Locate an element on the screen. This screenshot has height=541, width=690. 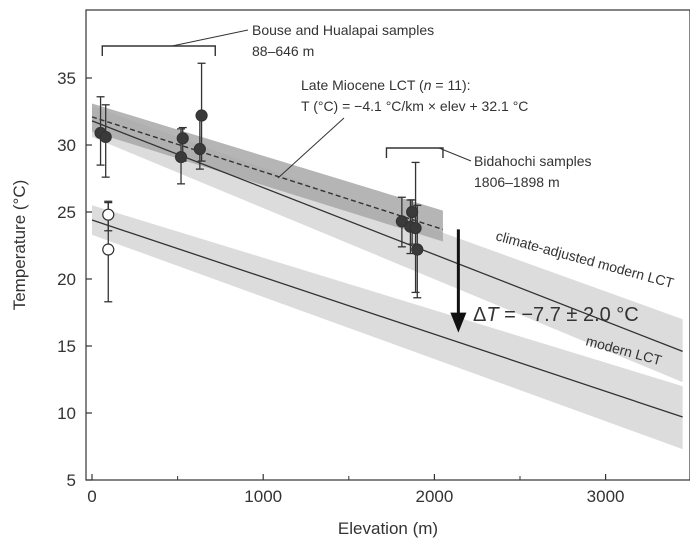
x-tick-label-3000: 3000 is located at coordinates (606, 496).